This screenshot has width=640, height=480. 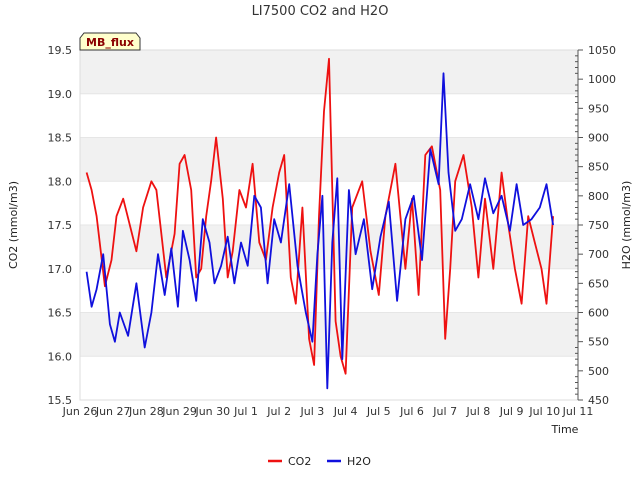 What do you see at coordinates (60, 138) in the screenshot?
I see `left-tick-label: 18.5` at bounding box center [60, 138].